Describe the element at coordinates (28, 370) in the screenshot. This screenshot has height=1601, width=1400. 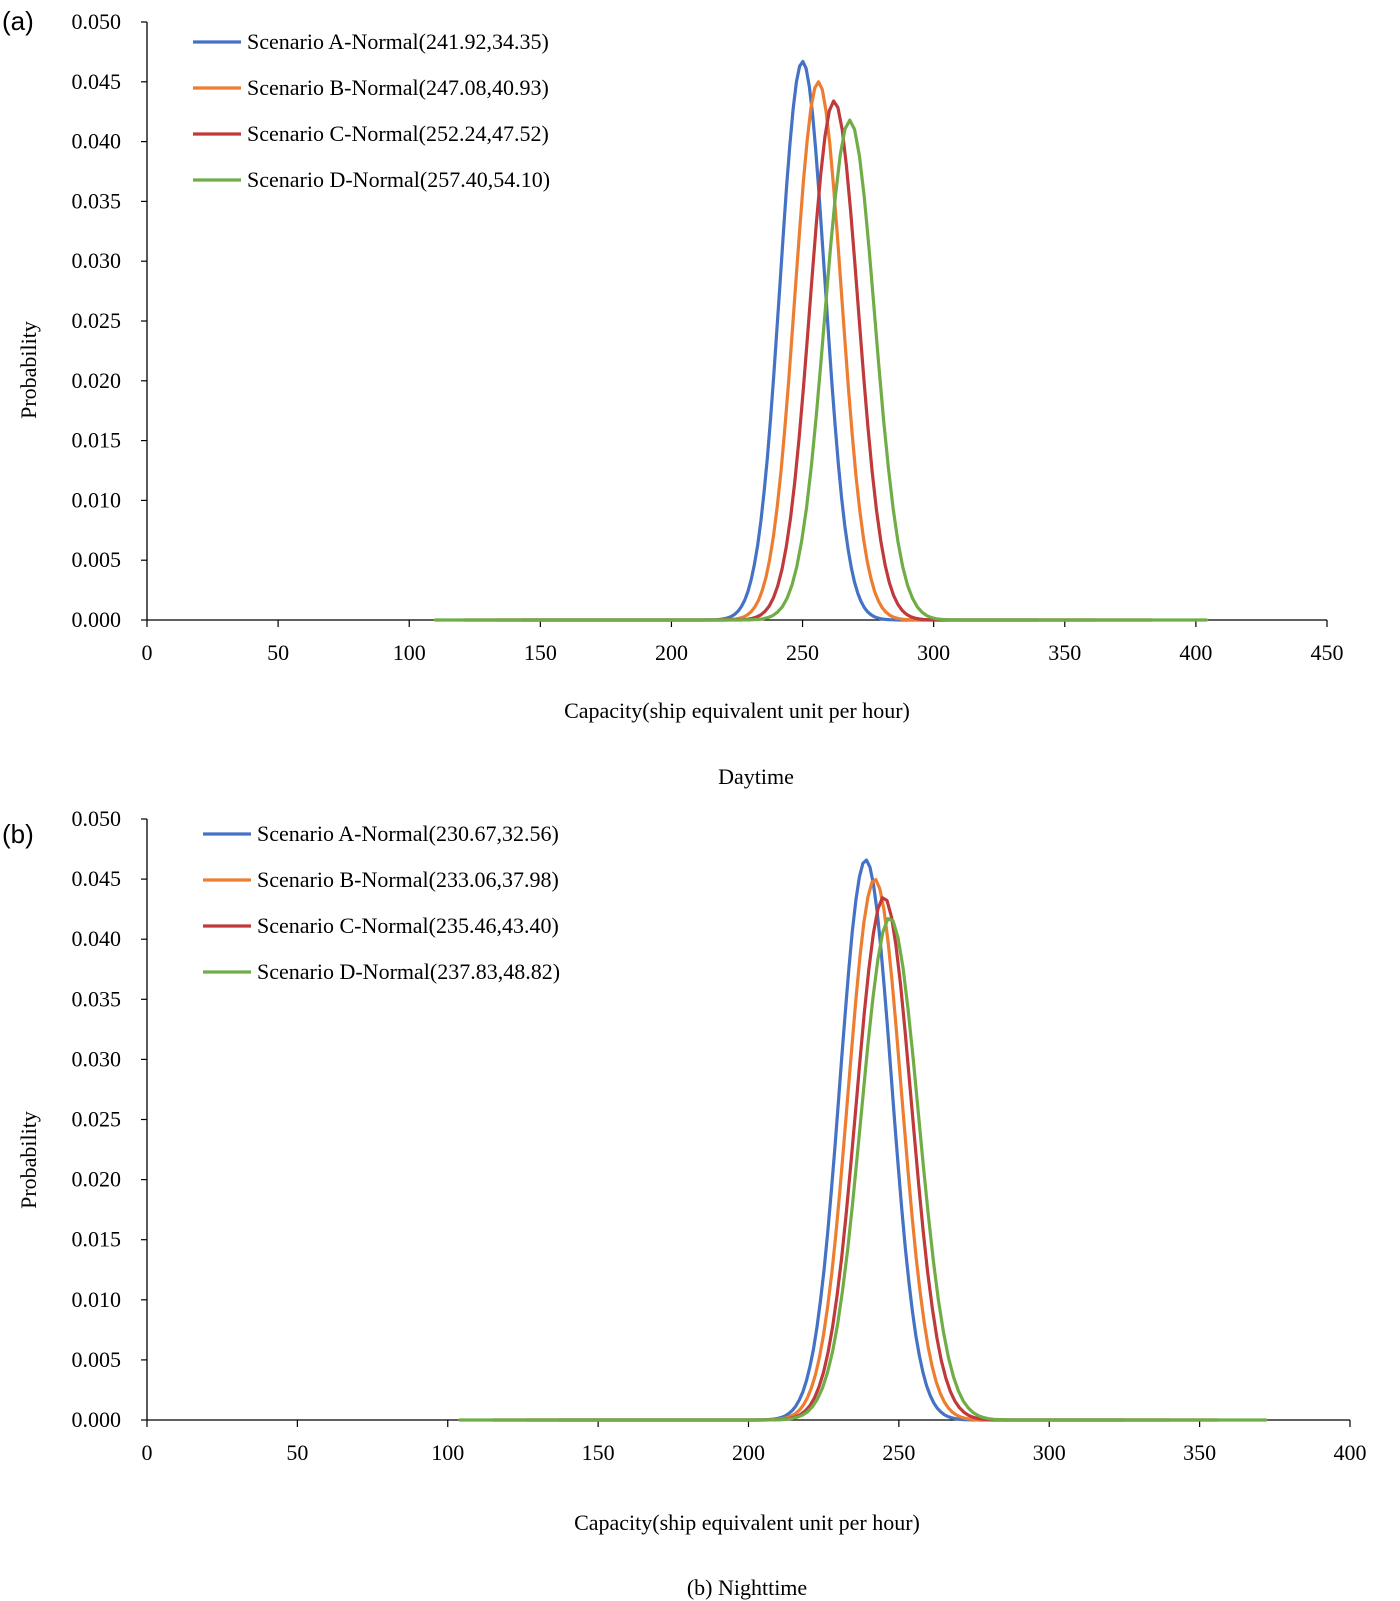
I see `panel-a-y-axis-title: Probability` at that location.